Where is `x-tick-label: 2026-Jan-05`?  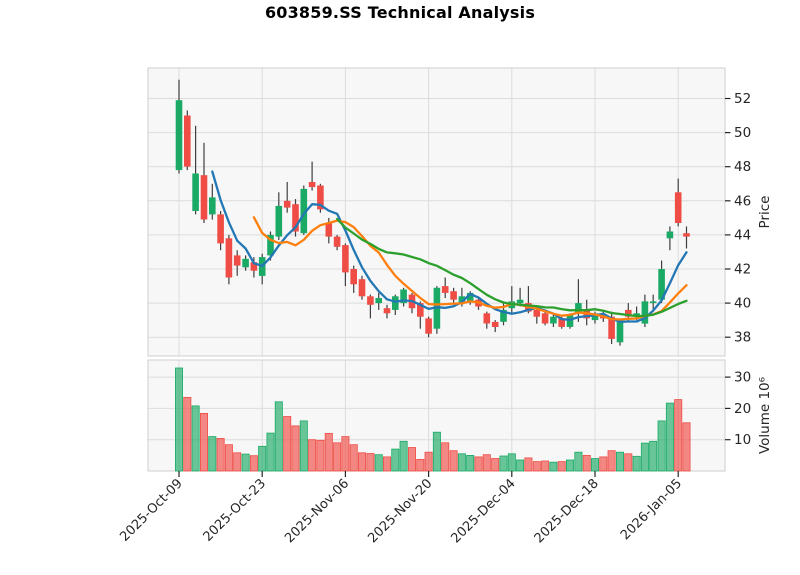 x-tick-label: 2026-Jan-05 is located at coordinates (651, 509).